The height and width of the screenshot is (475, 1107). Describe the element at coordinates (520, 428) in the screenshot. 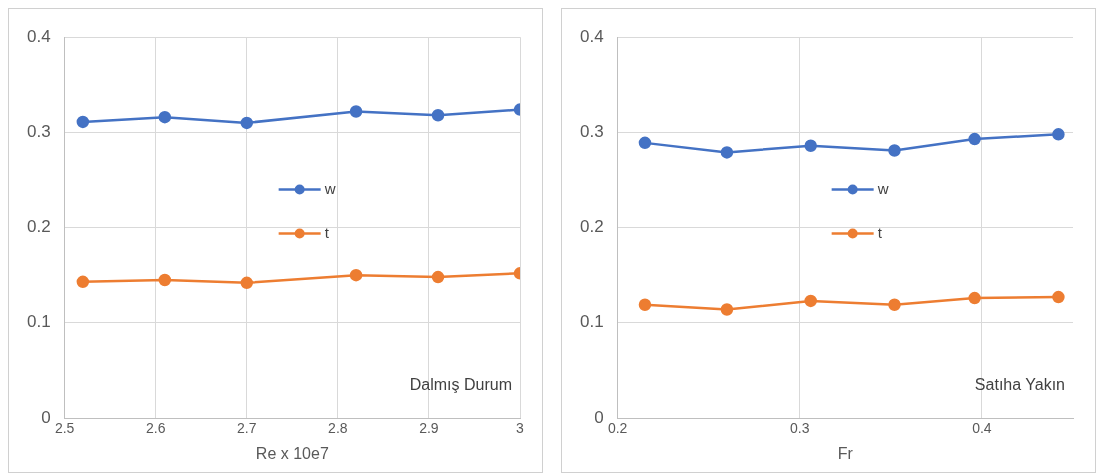

I see `x-tick-label: 3` at that location.